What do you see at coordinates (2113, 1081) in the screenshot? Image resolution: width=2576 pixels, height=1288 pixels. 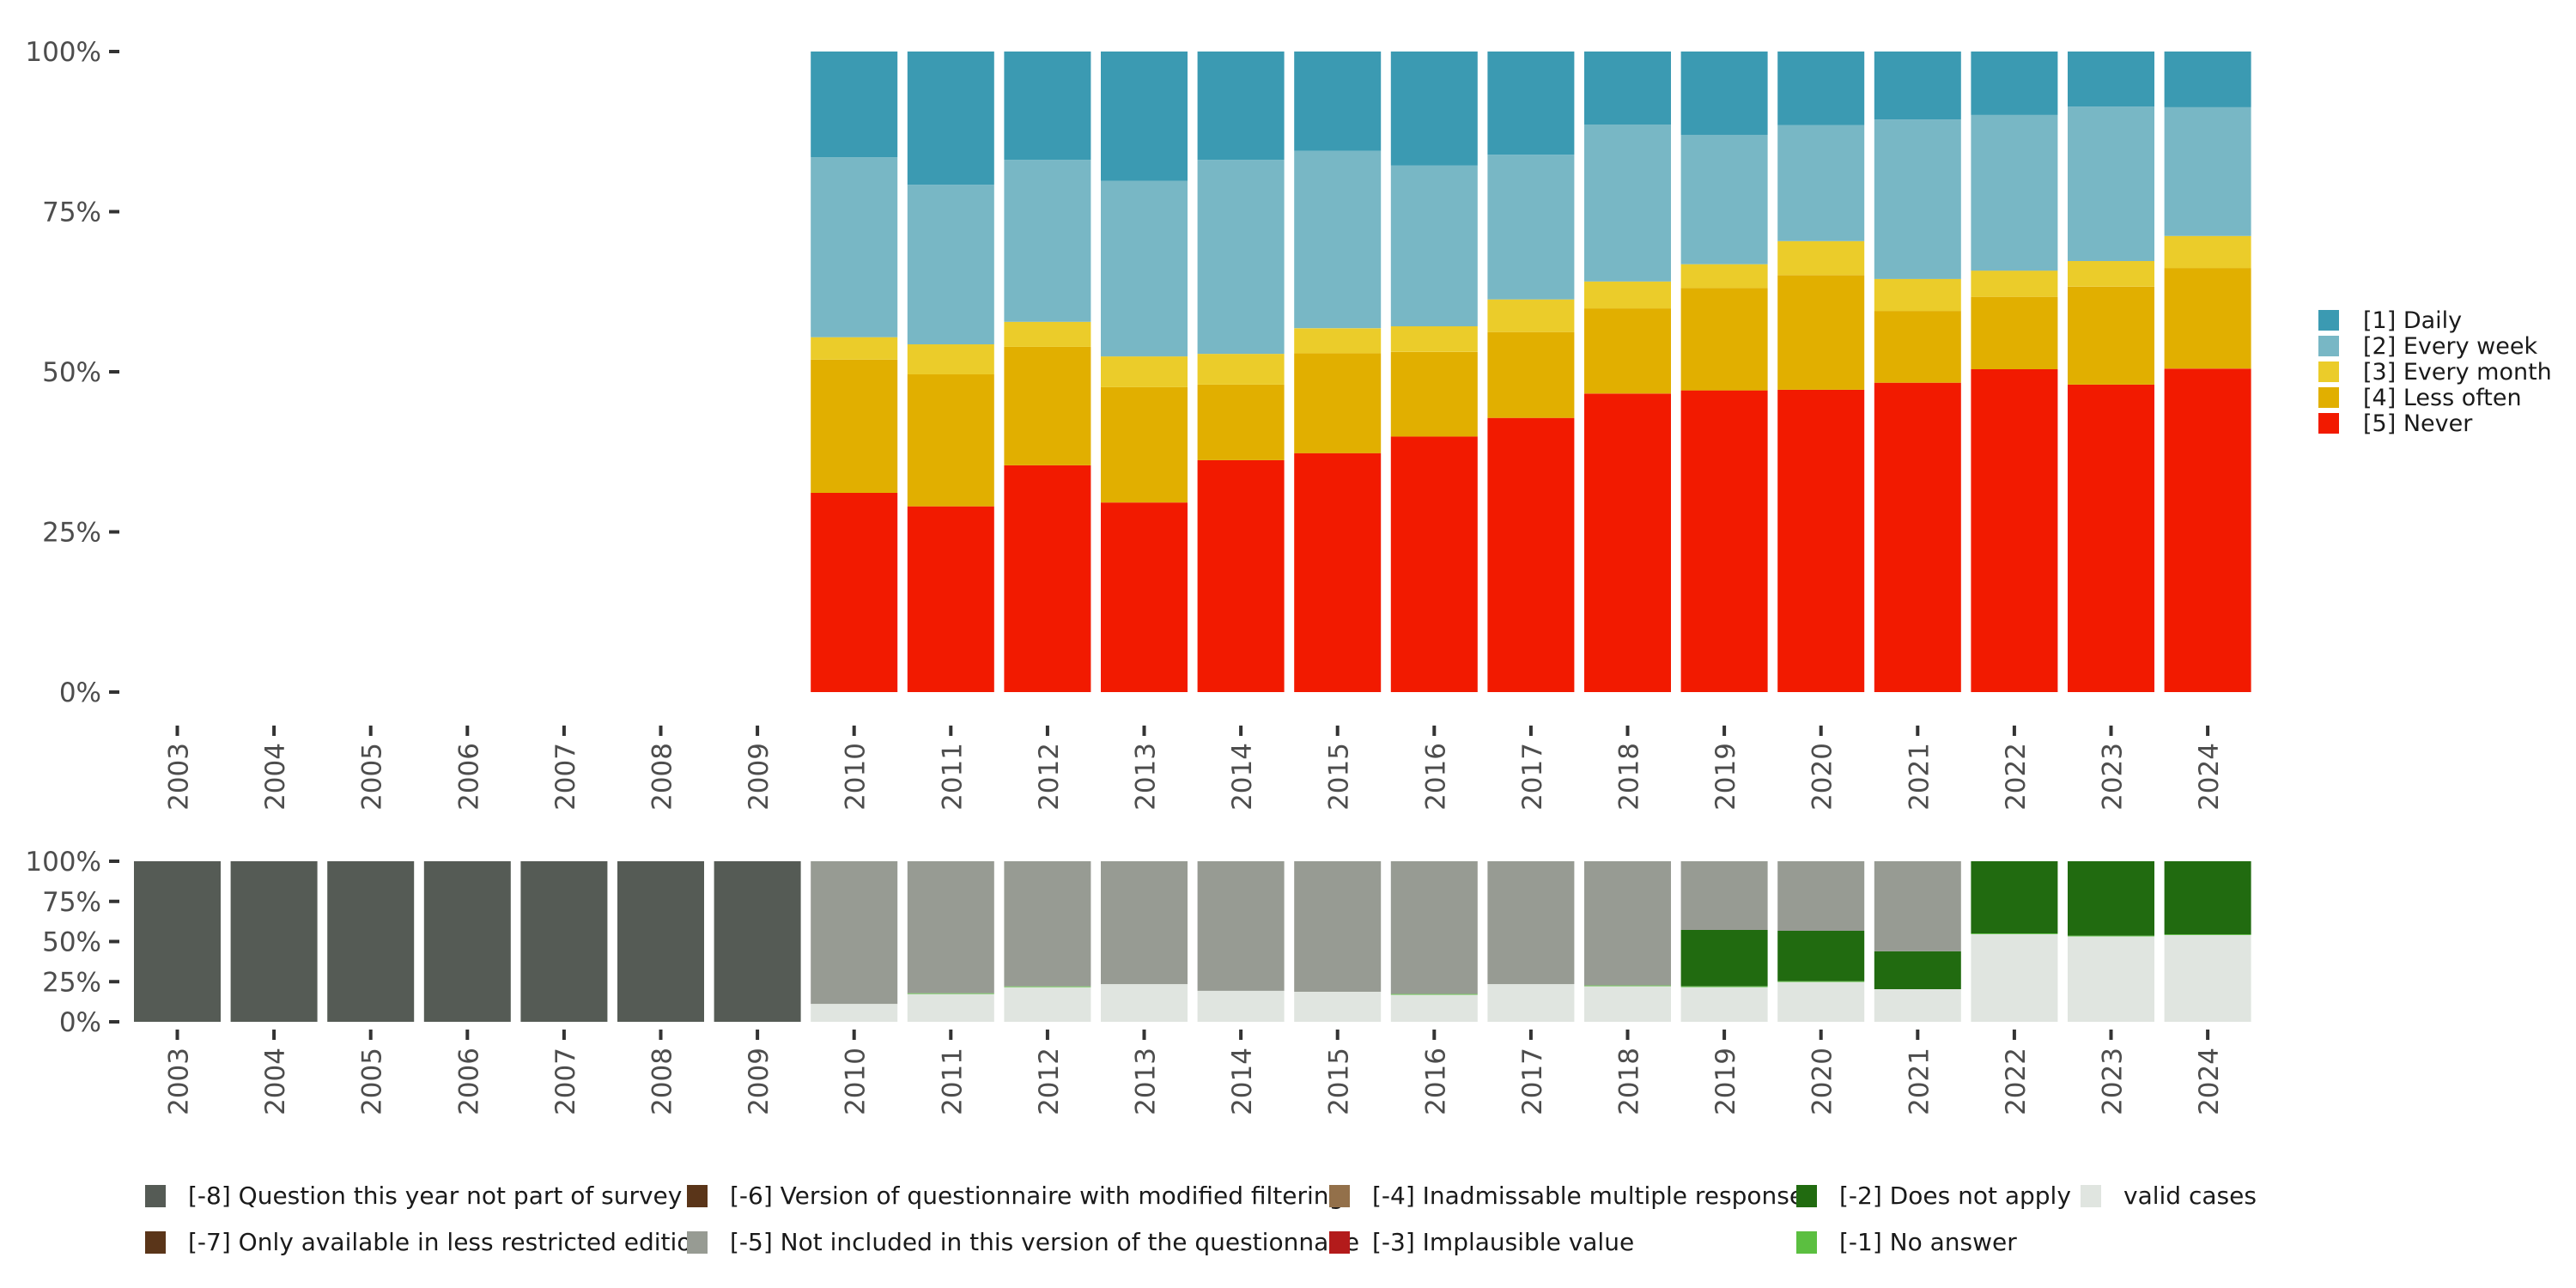 I see `lower-x-tick-label: 2023` at bounding box center [2113, 1081].